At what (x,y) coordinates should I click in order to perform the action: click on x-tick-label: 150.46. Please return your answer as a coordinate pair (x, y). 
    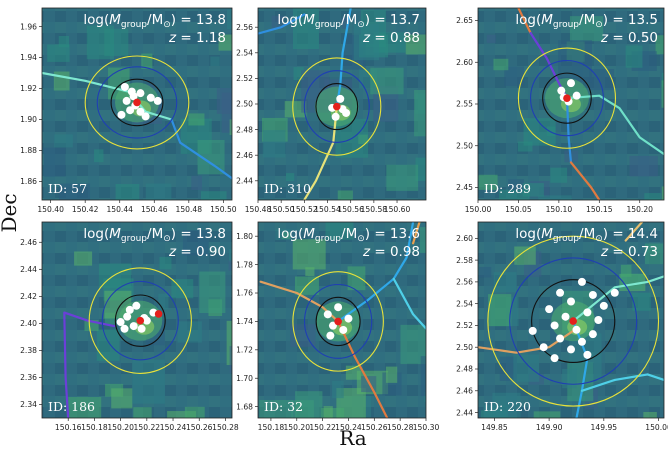
    Looking at the image, I should click on (154, 209).